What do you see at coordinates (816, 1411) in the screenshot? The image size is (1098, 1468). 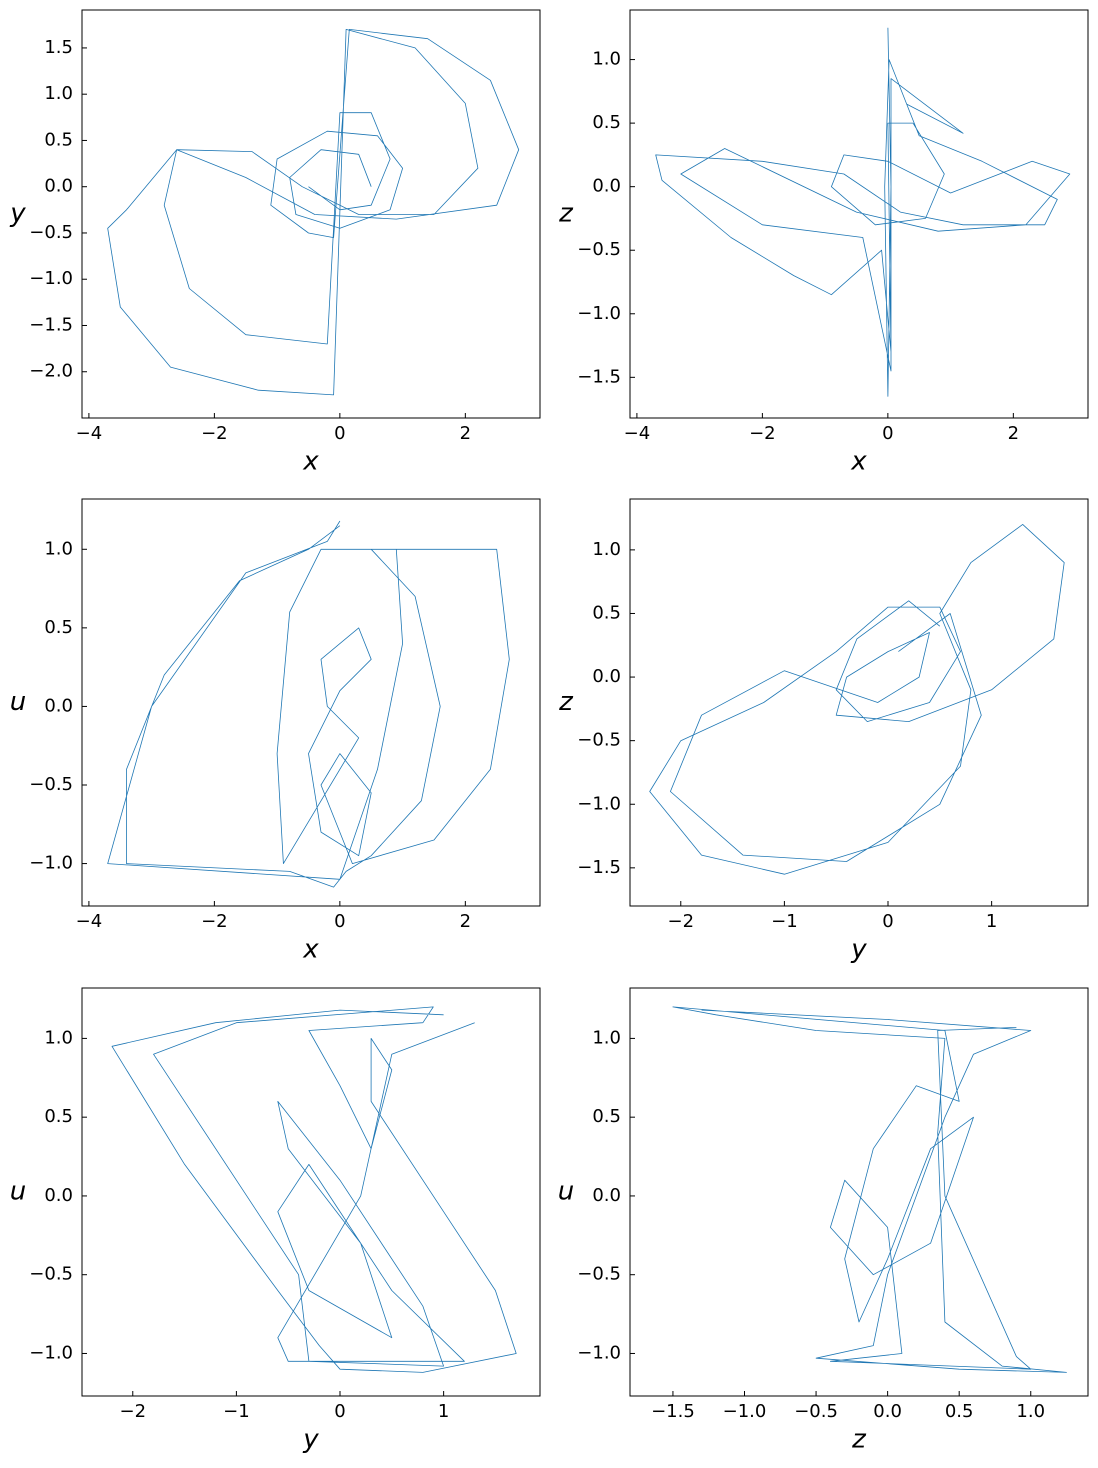 I see `x-tick-label: −0.5` at bounding box center [816, 1411].